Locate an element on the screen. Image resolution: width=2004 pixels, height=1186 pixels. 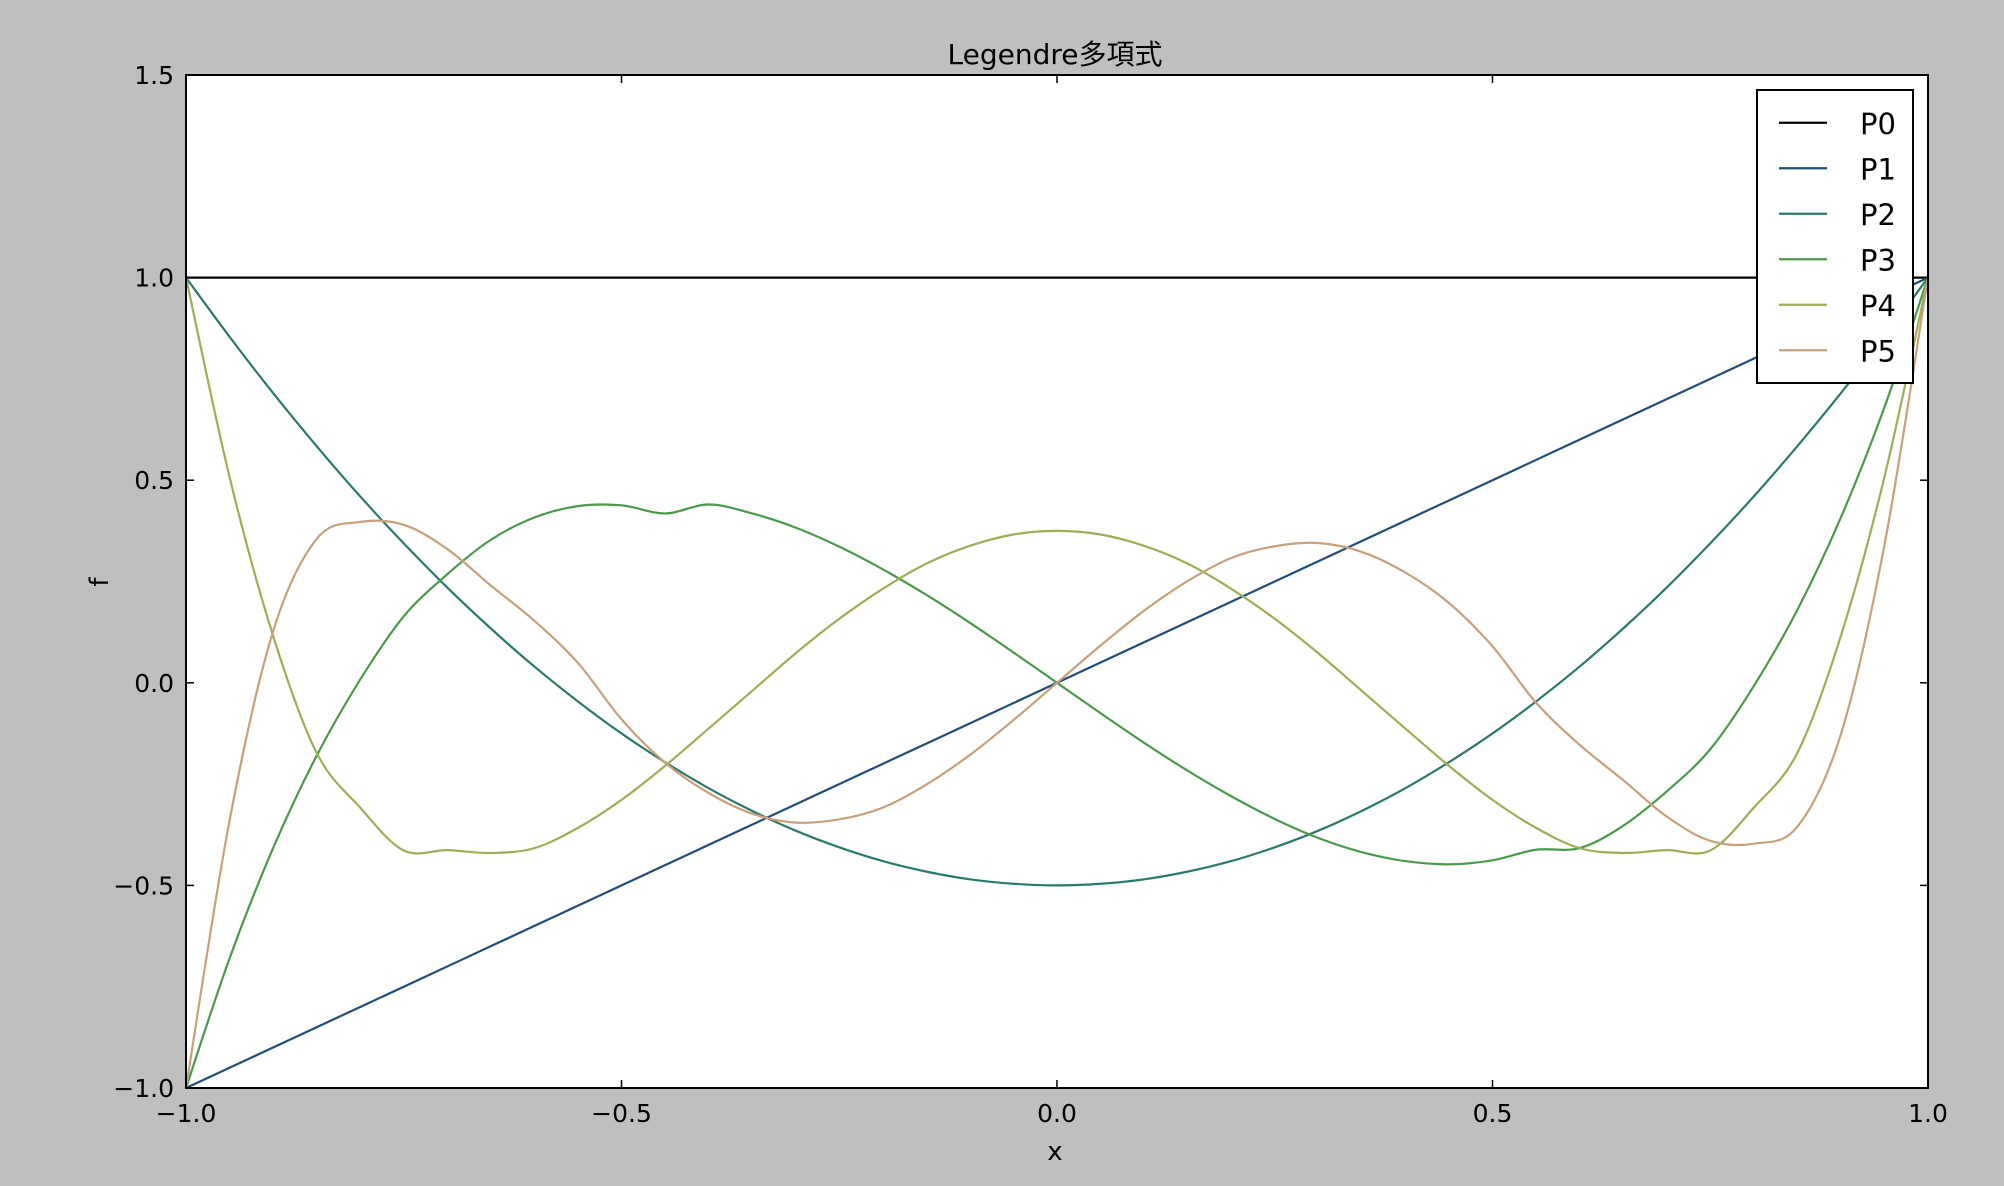
x-axis-label: x is located at coordinates (1054, 1152).